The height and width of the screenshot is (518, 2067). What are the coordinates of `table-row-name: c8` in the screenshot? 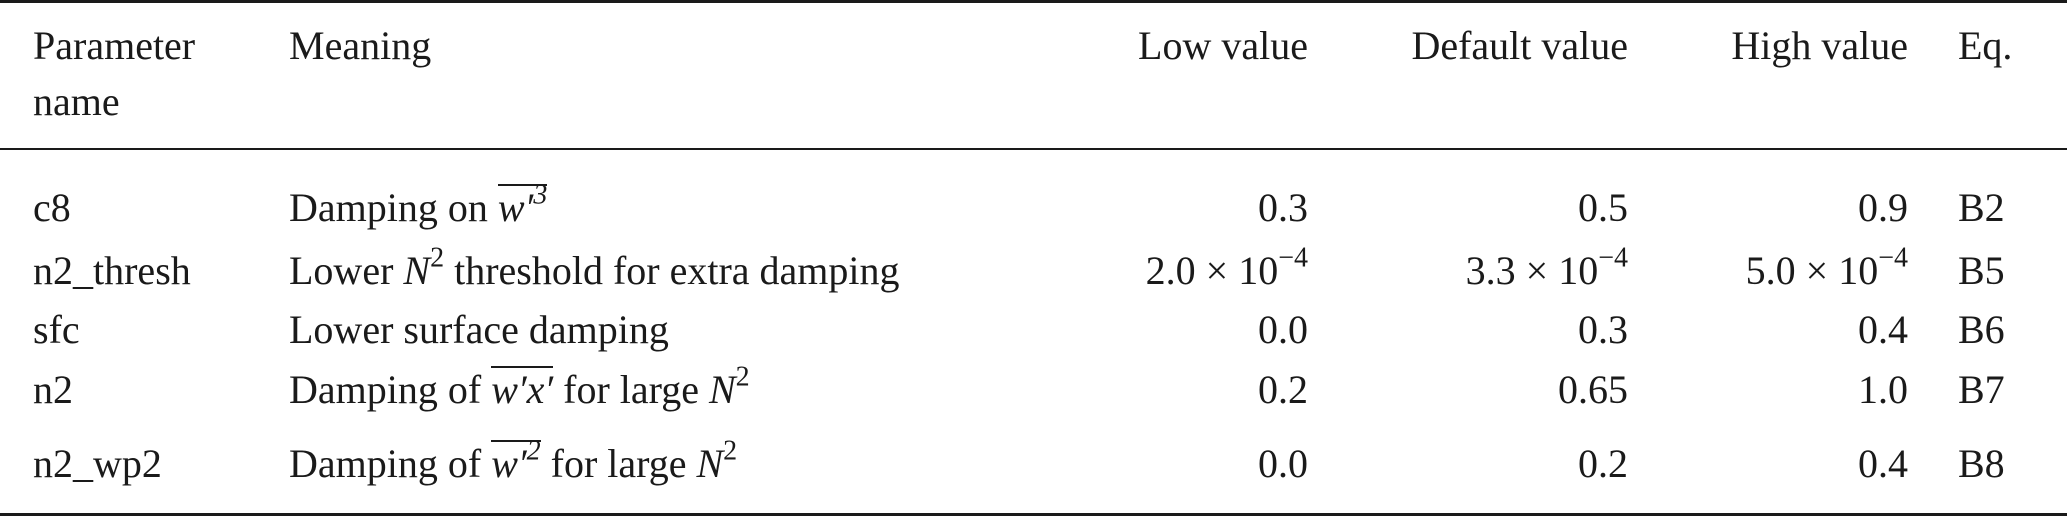 It's located at (52, 207).